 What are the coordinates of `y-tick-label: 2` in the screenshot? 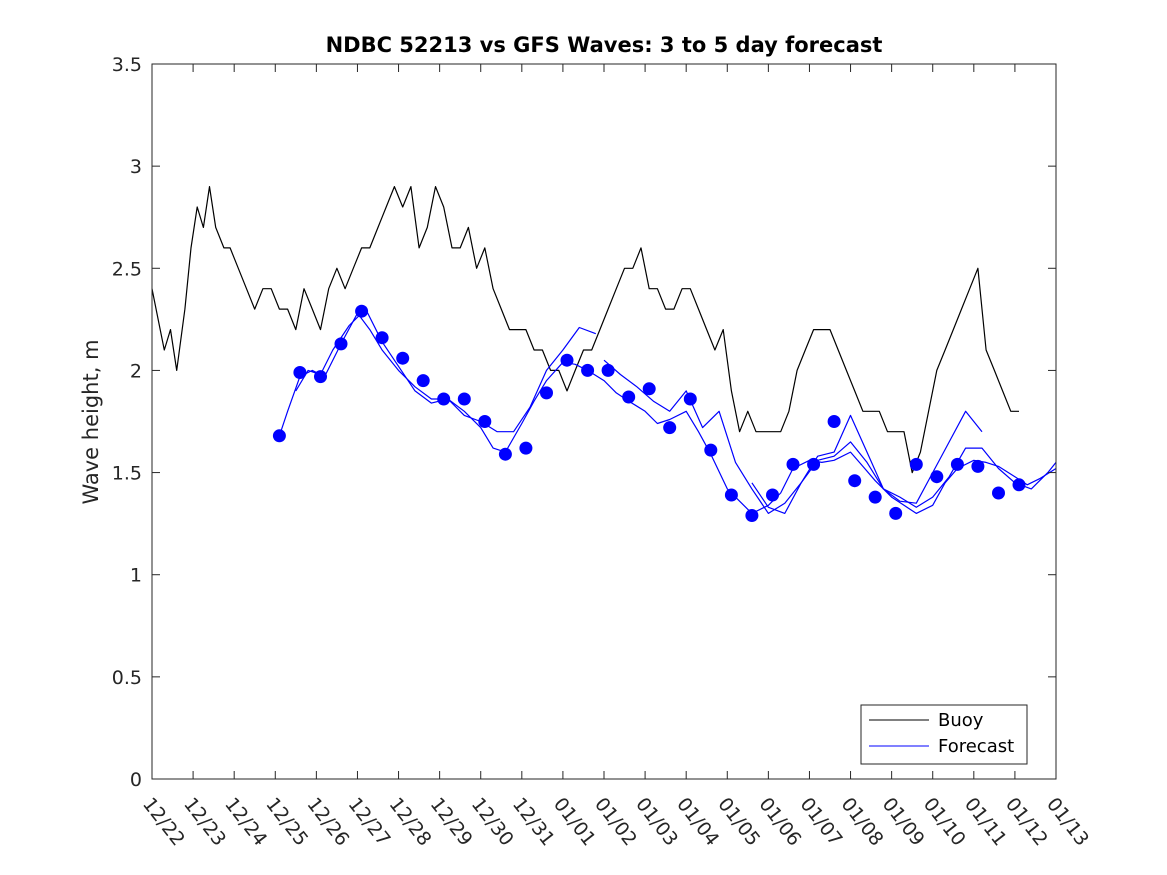 It's located at (136, 371).